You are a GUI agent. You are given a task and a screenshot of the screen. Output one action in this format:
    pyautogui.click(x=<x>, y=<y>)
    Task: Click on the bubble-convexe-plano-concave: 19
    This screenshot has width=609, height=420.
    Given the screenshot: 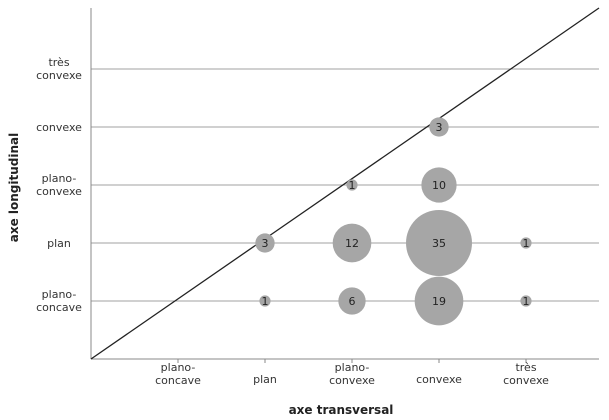 What is the action you would take?
    pyautogui.click(x=439, y=301)
    